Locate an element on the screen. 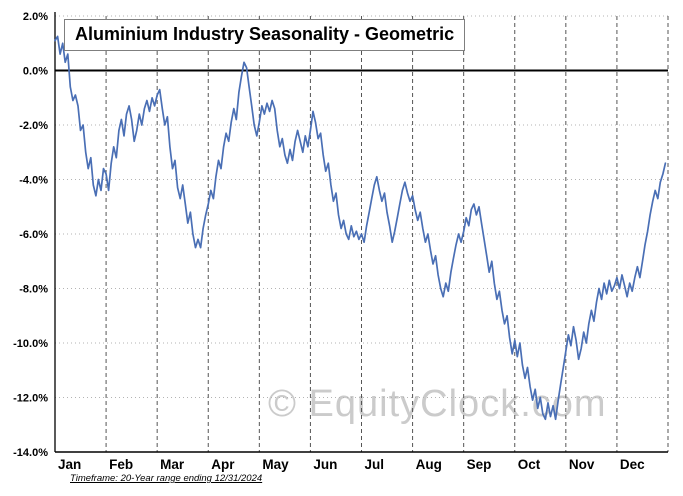 This screenshot has width=683, height=496. x-tick-label: Jul is located at coordinates (375, 464).